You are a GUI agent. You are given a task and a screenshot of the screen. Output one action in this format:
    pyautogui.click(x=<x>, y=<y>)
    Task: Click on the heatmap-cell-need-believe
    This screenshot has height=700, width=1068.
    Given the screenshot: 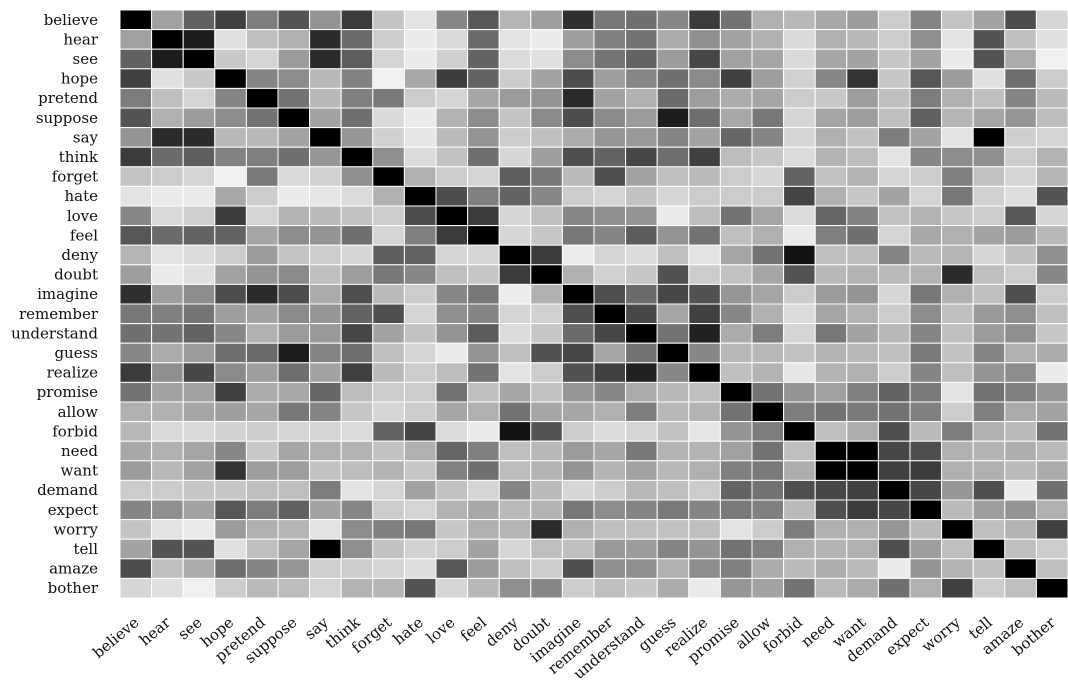 What is the action you would take?
    pyautogui.click(x=136, y=451)
    